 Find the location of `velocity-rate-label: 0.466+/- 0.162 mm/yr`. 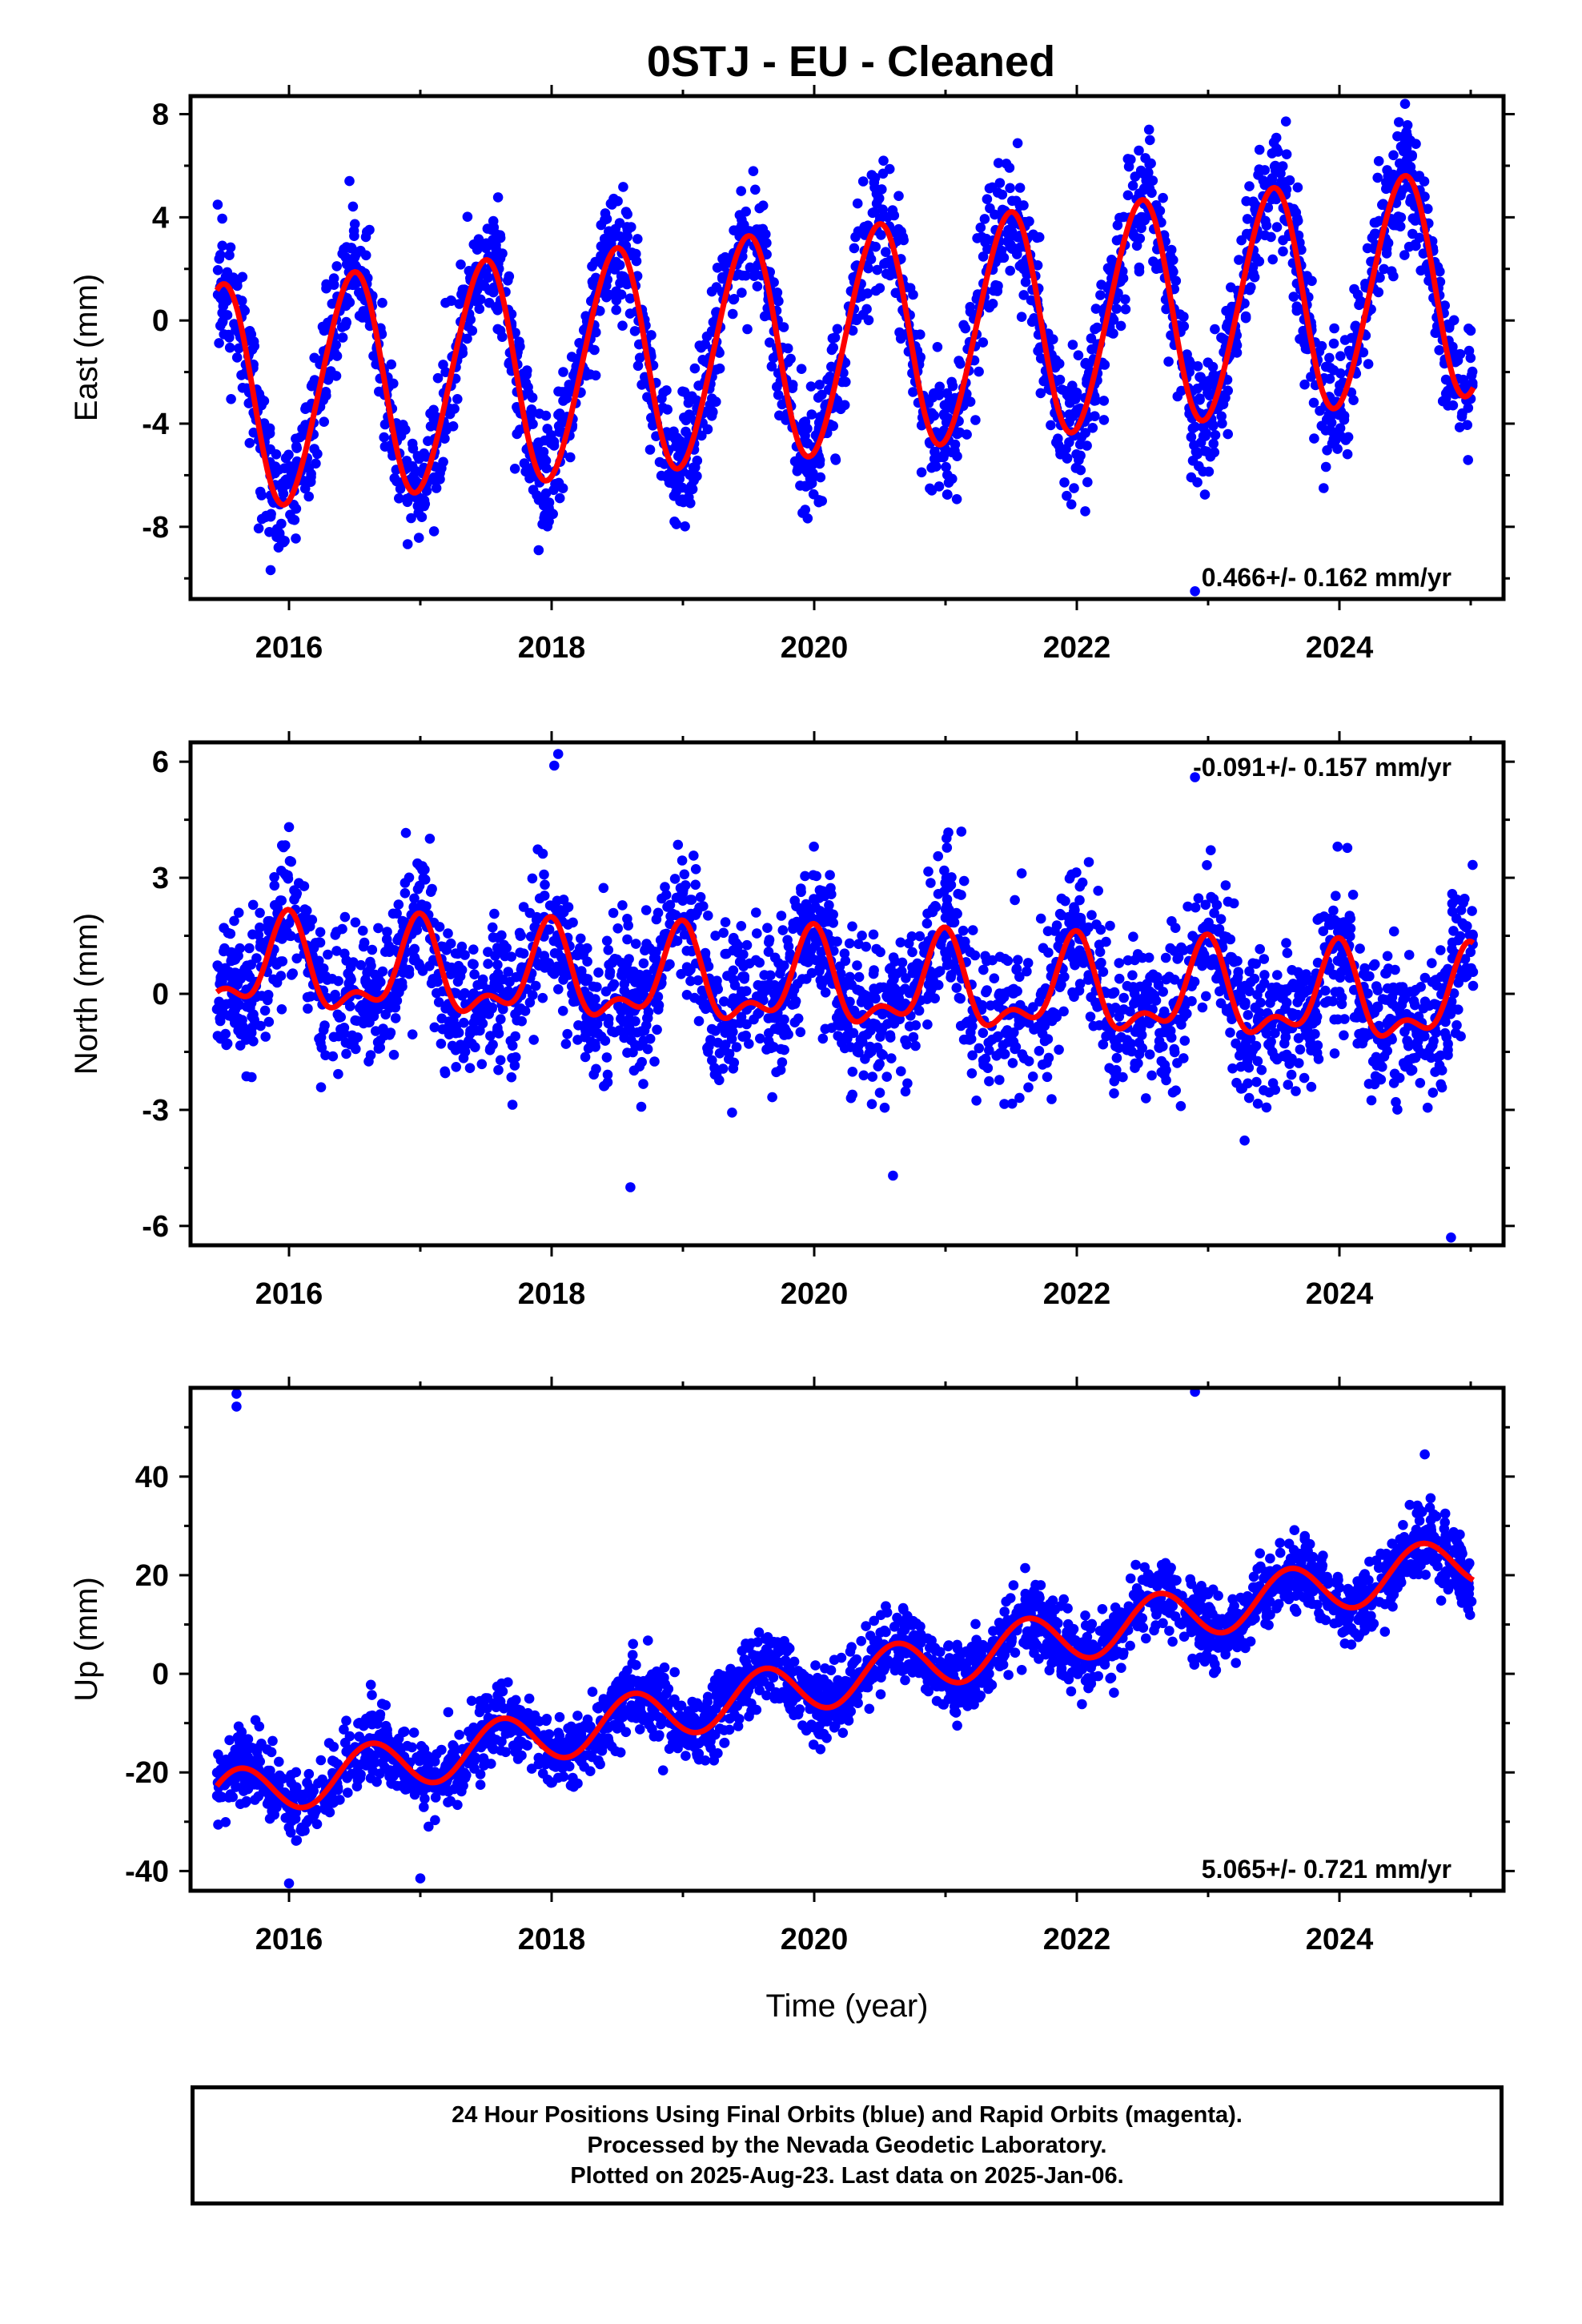

velocity-rate-label: 0.466+/- 0.162 mm/yr is located at coordinates (1327, 577).